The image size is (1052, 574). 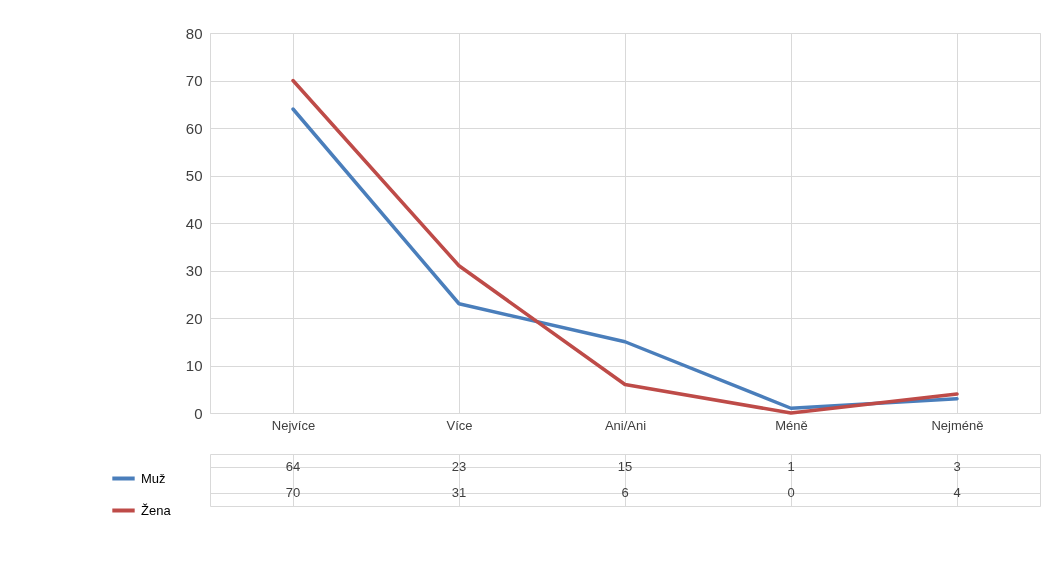 I want to click on data-label: 15, so click(x=625, y=466).